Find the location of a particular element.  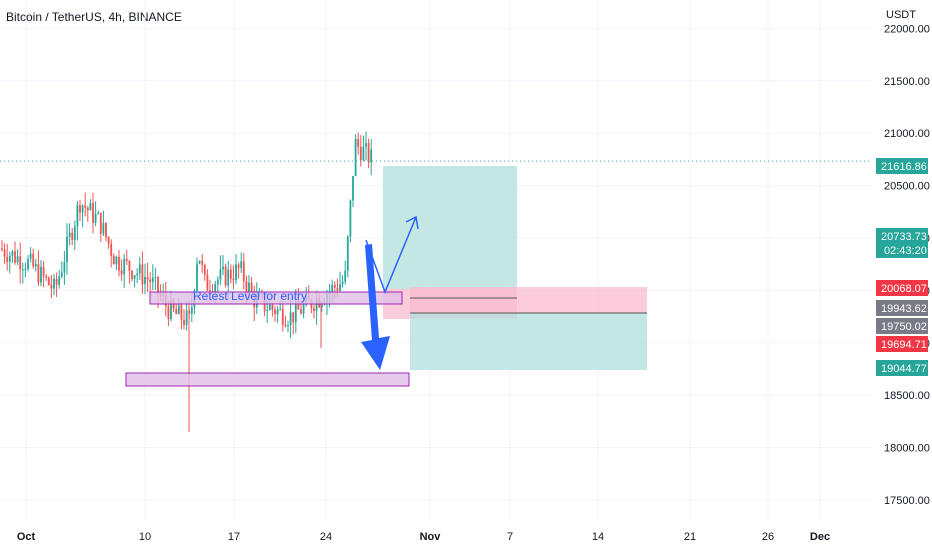

price-tag-label: 21616.86 is located at coordinates (904, 167).